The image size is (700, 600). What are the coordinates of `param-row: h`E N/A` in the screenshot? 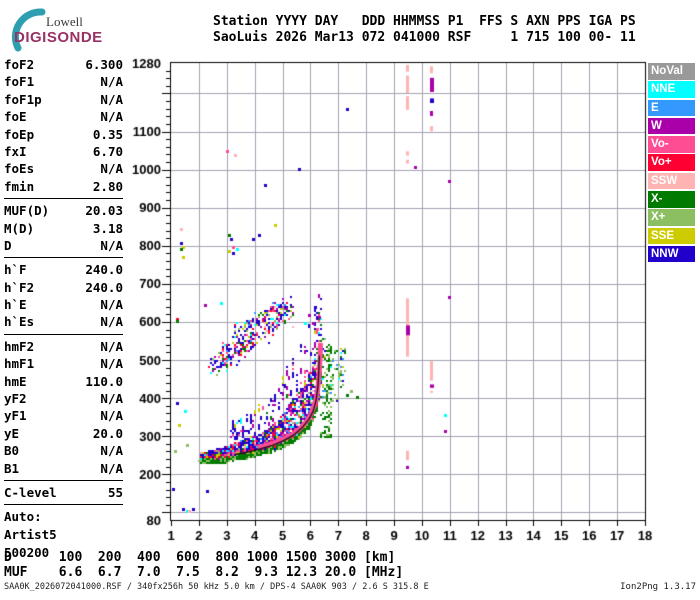 It's located at (63, 304).